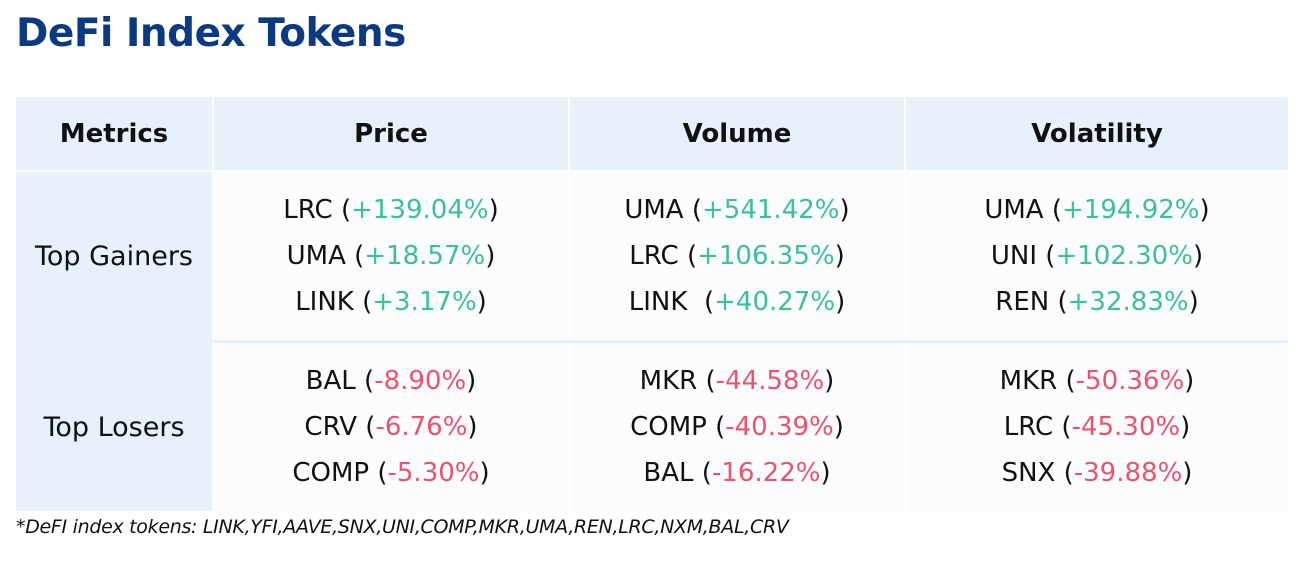 This screenshot has height=570, width=1312. I want to click on change-negative: -50.36%, so click(1130, 381).